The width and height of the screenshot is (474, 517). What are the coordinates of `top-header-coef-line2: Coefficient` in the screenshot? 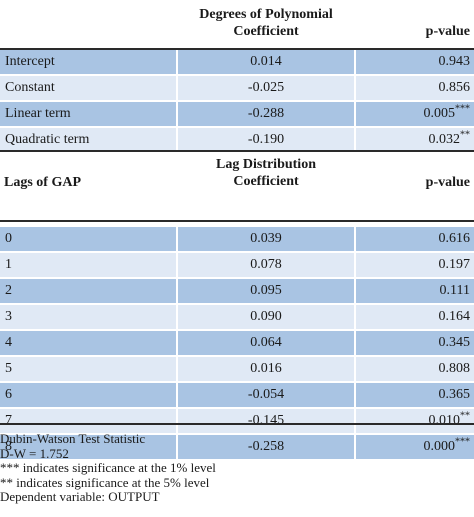 It's located at (266, 31).